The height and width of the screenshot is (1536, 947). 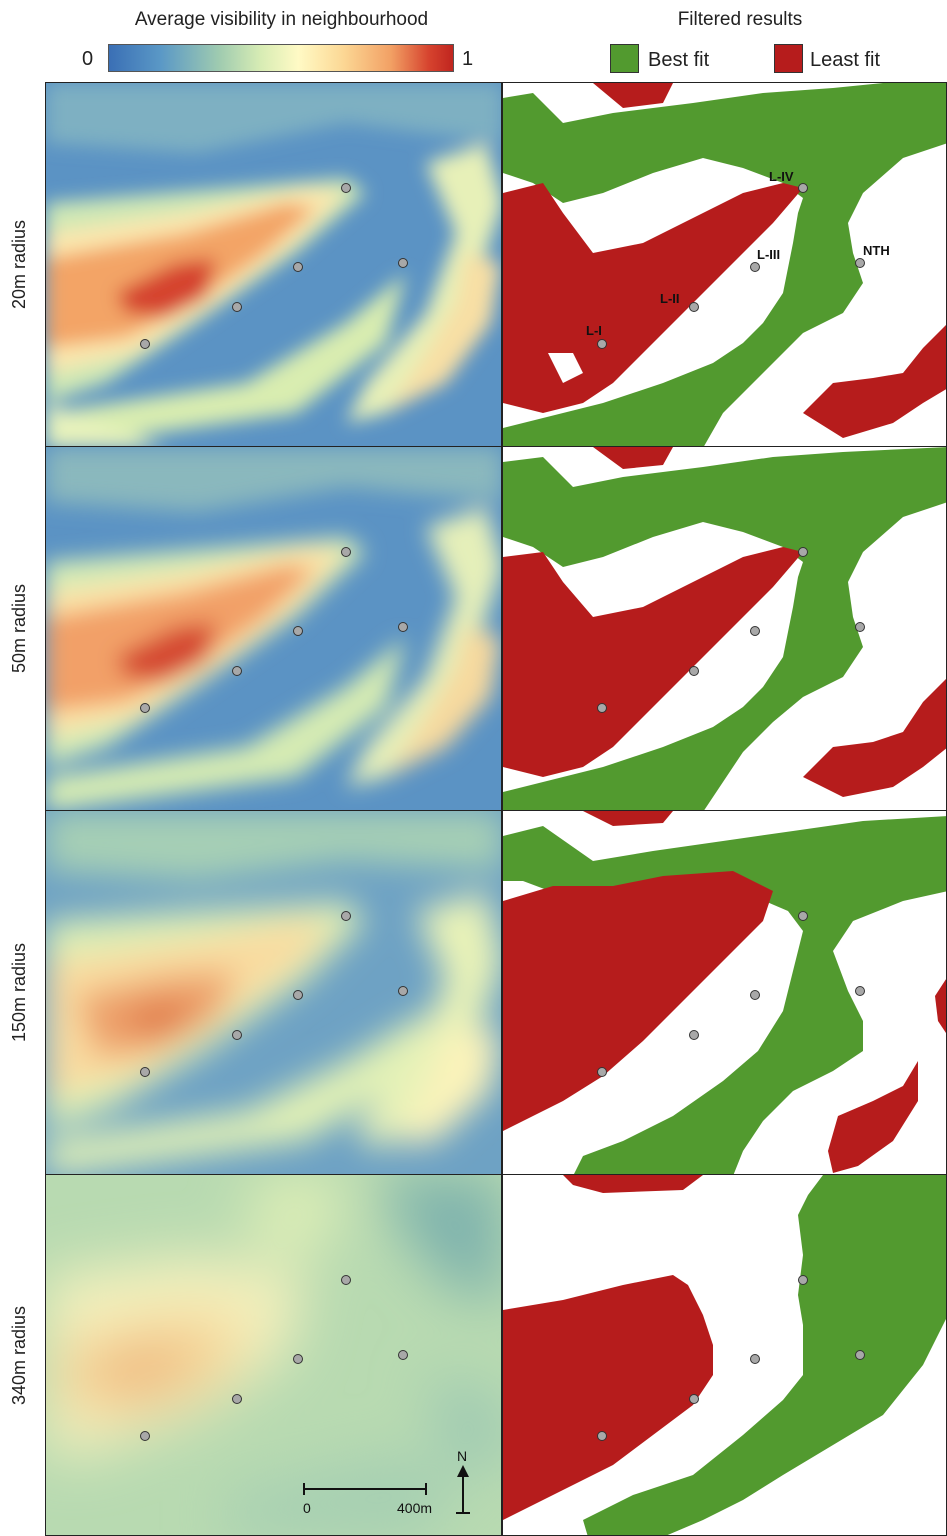 I want to click on north-label: N, so click(x=462, y=1456).